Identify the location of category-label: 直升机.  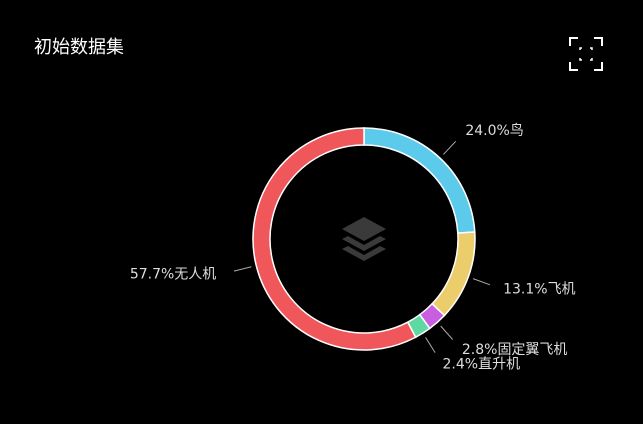
(499, 363).